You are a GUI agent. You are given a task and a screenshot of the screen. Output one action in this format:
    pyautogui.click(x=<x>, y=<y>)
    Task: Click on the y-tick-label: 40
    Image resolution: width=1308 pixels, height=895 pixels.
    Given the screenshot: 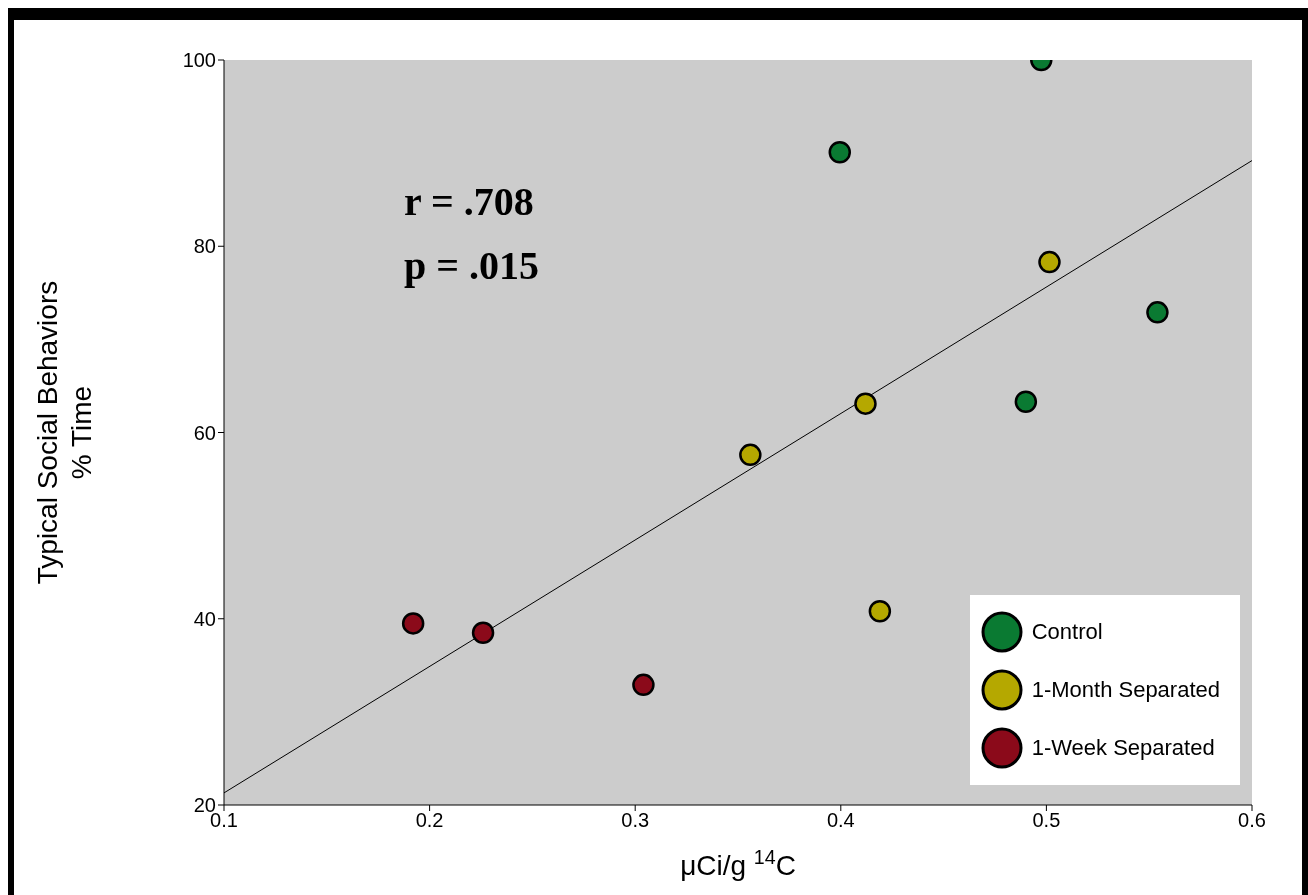 What is the action you would take?
    pyautogui.click(x=204, y=618)
    